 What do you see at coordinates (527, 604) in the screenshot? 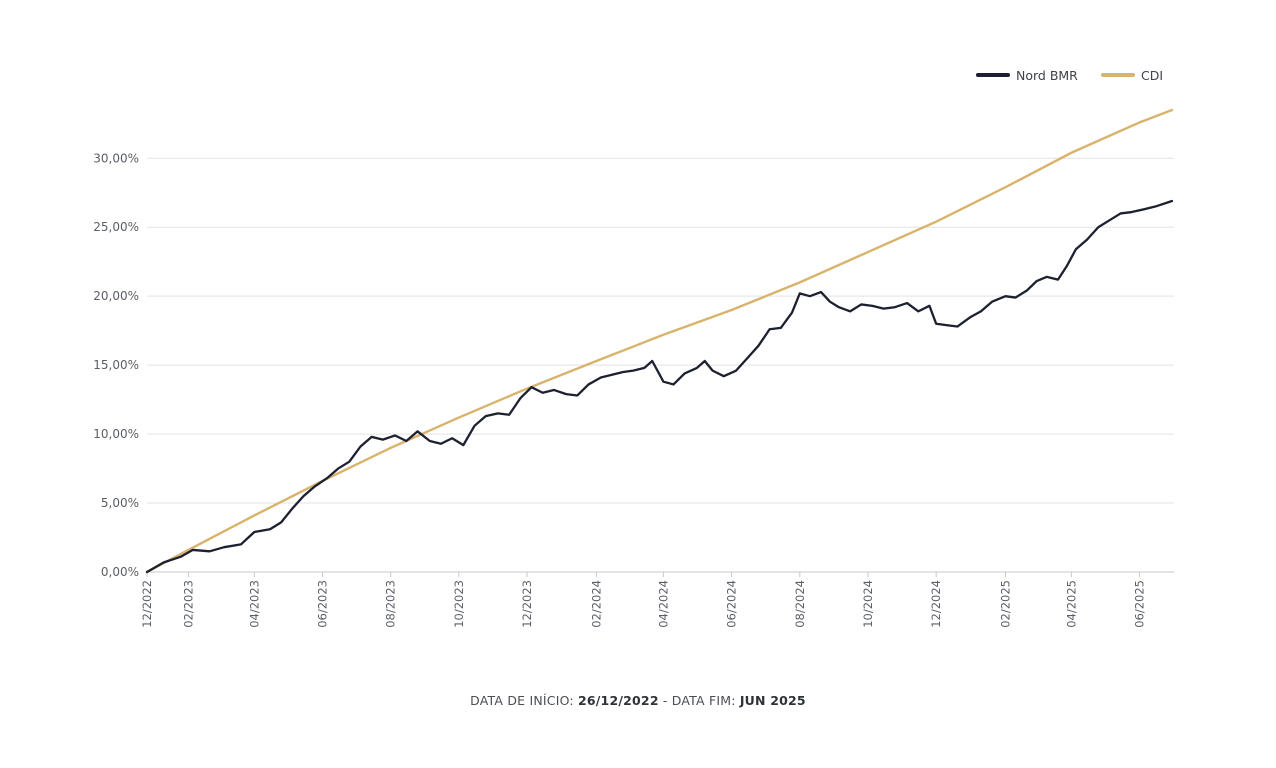
I see `x-tick-label: 12/2023` at bounding box center [527, 604].